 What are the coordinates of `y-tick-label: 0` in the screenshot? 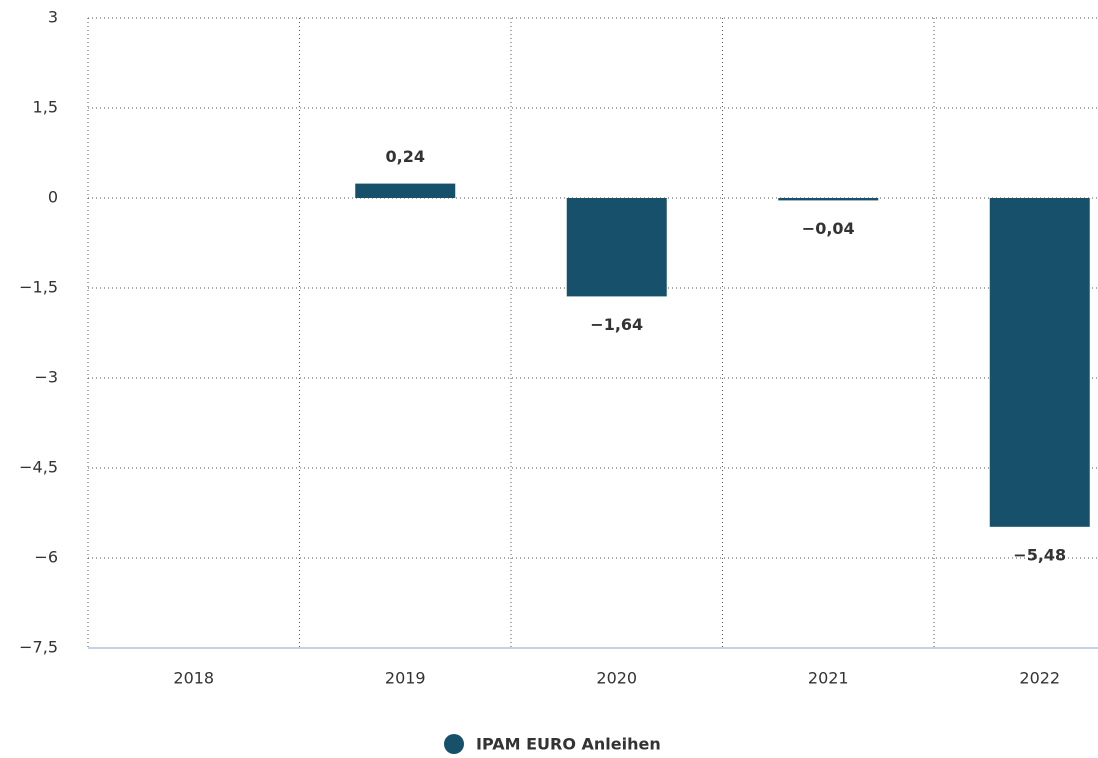 It's located at (53, 197).